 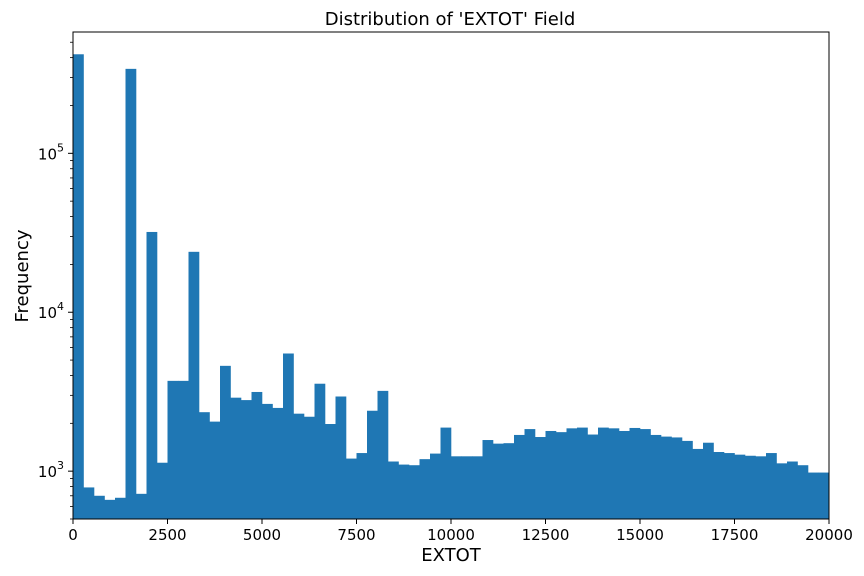 What do you see at coordinates (735, 535) in the screenshot?
I see `x-tick-label: 17500` at bounding box center [735, 535].